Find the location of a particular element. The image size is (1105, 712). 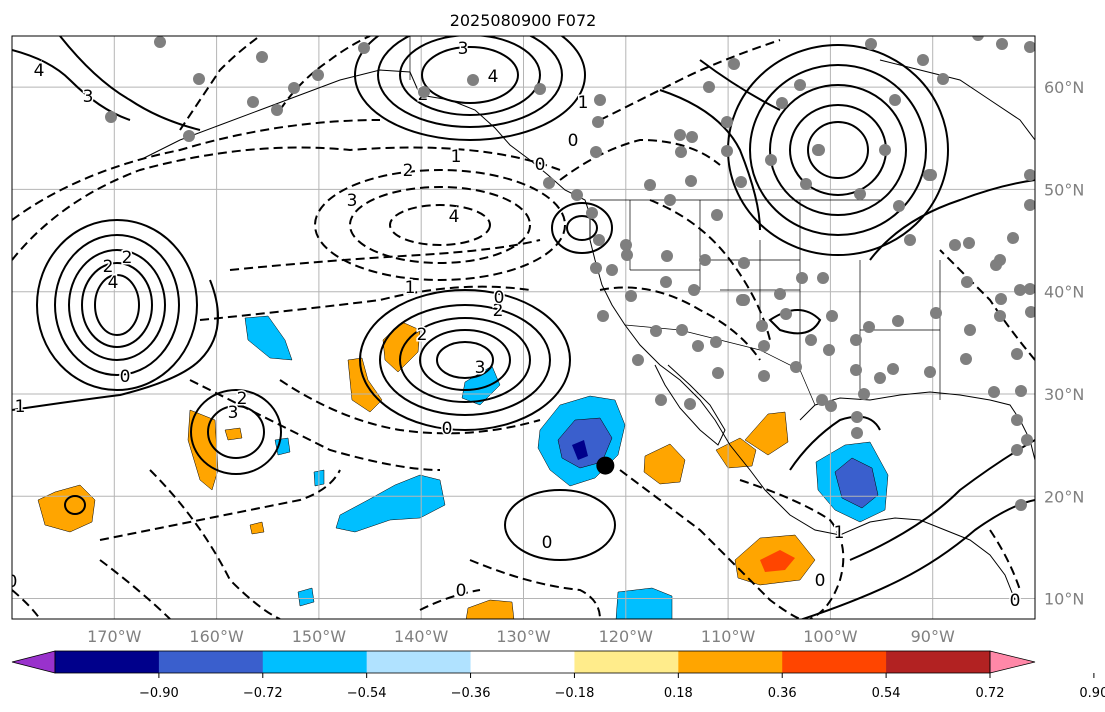

latitude-label: 20°N is located at coordinates (1064, 496).